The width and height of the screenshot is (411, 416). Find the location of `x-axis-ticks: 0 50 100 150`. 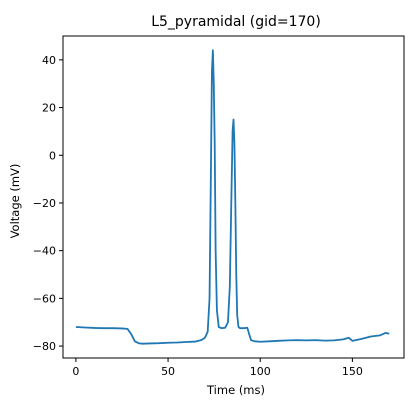

x-axis-ticks: 0 50 100 150 is located at coordinates (217, 368).